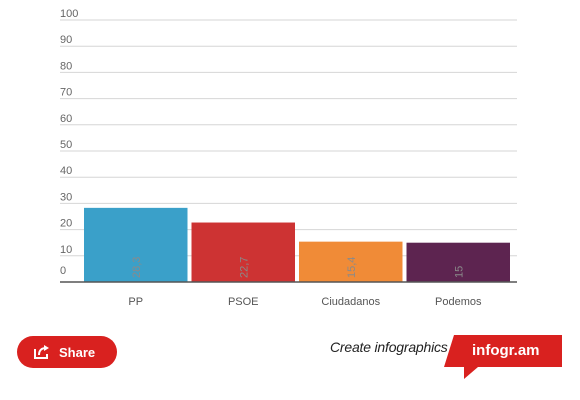 Image resolution: width=580 pixels, height=400 pixels. Describe the element at coordinates (350, 302) in the screenshot. I see `x-category-label: Ciudadanos` at that location.